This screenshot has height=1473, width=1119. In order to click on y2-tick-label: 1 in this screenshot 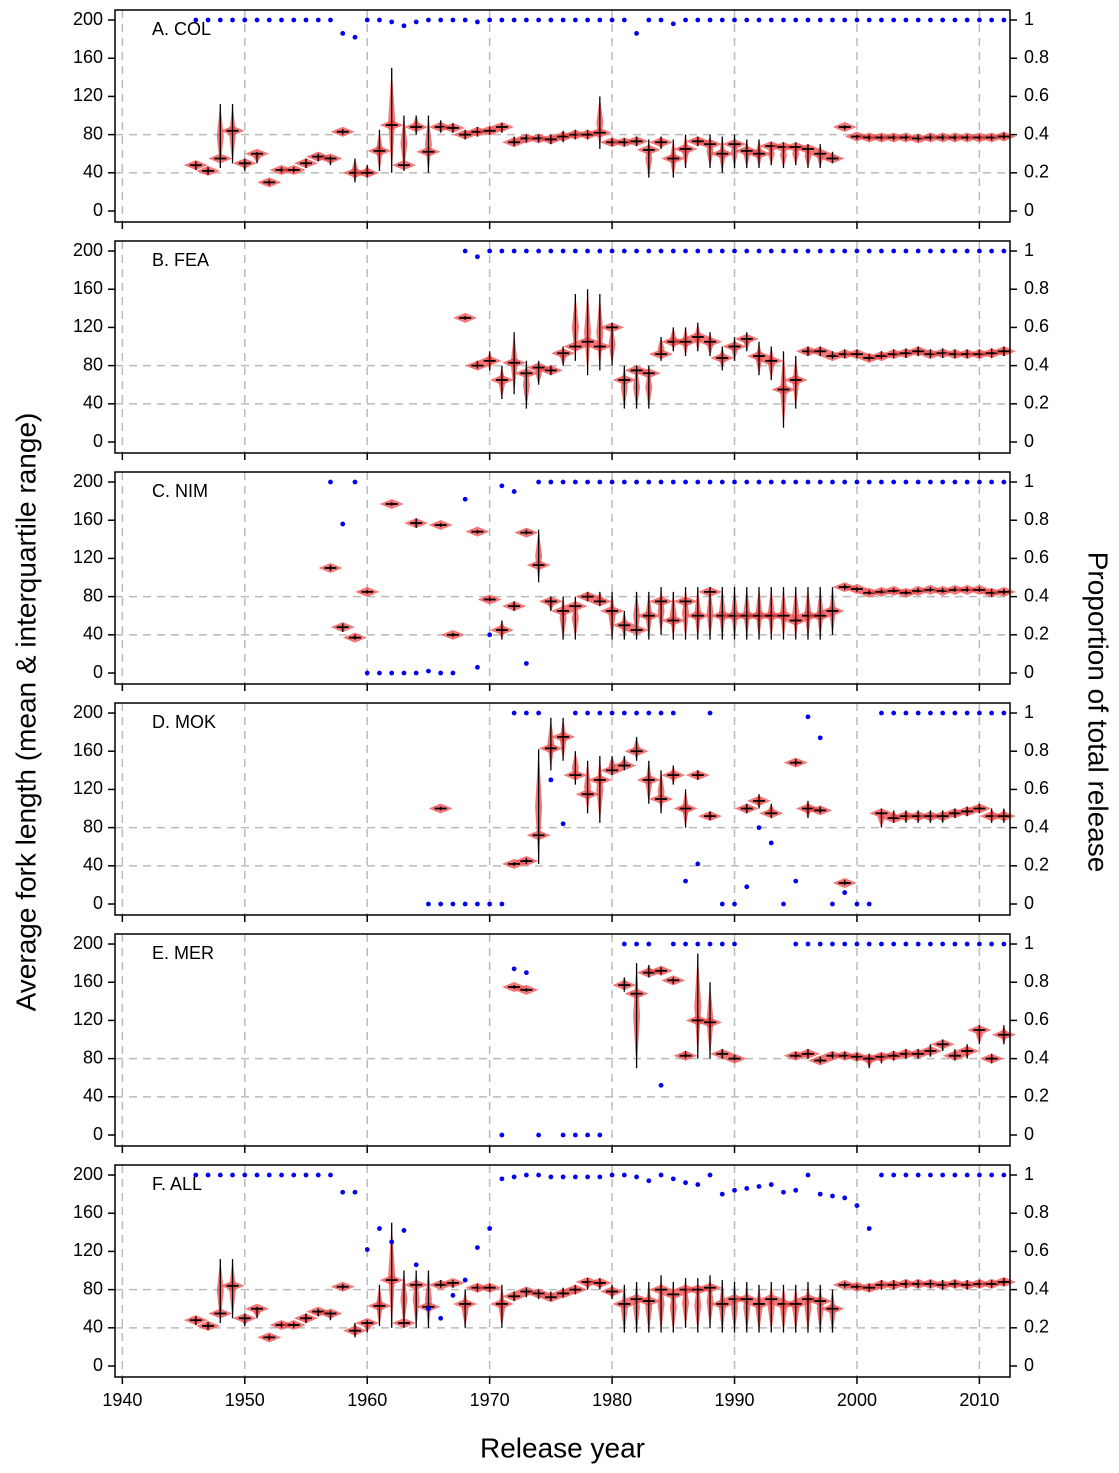, I will do `click(1029, 481)`.